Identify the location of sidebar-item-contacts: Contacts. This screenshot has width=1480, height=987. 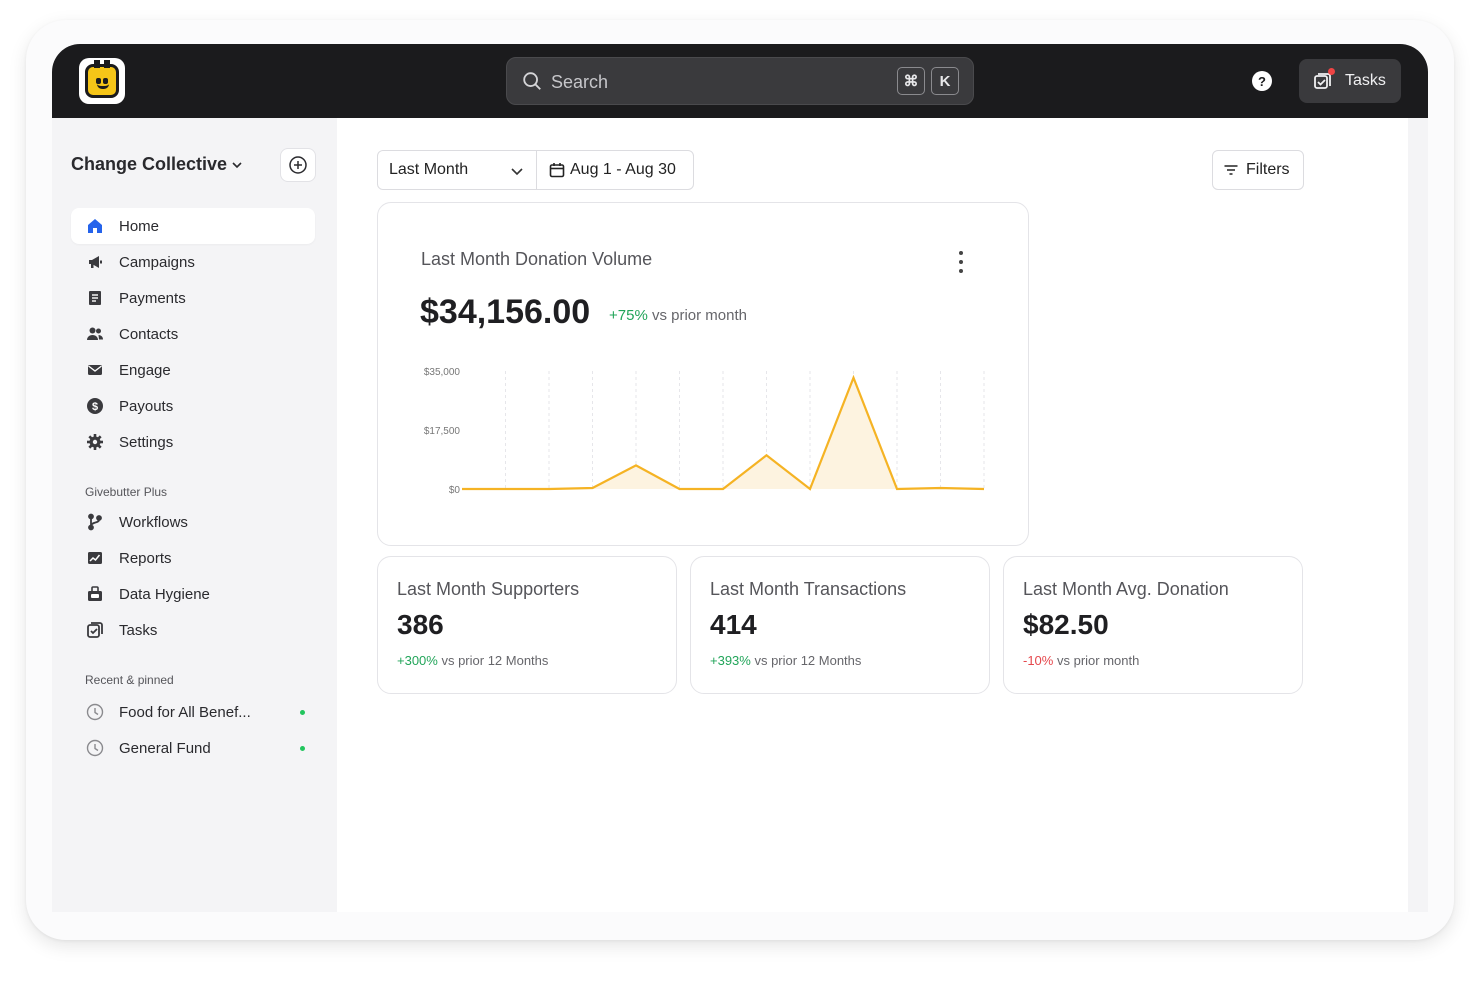
(193, 334).